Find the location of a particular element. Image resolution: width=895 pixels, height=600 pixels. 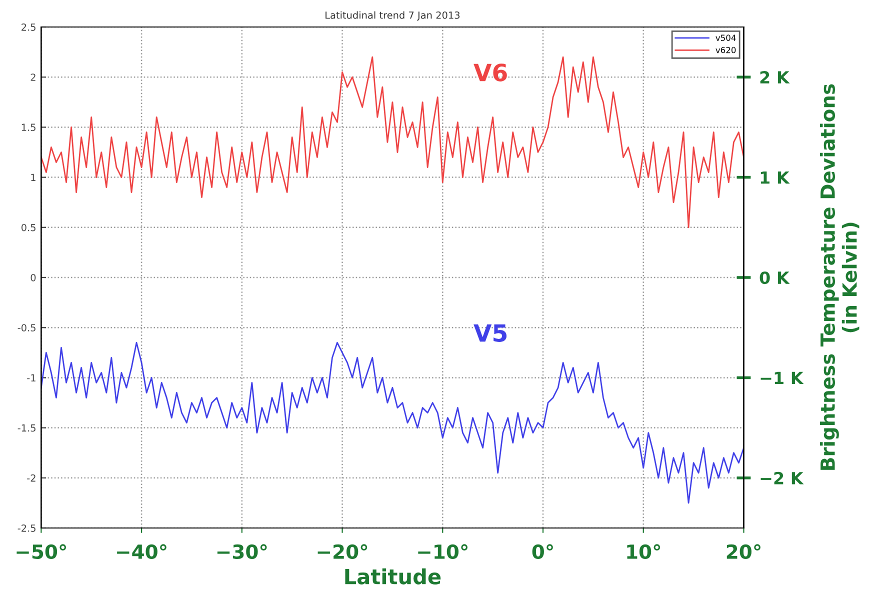

legend-label: v504 is located at coordinates (726, 37).